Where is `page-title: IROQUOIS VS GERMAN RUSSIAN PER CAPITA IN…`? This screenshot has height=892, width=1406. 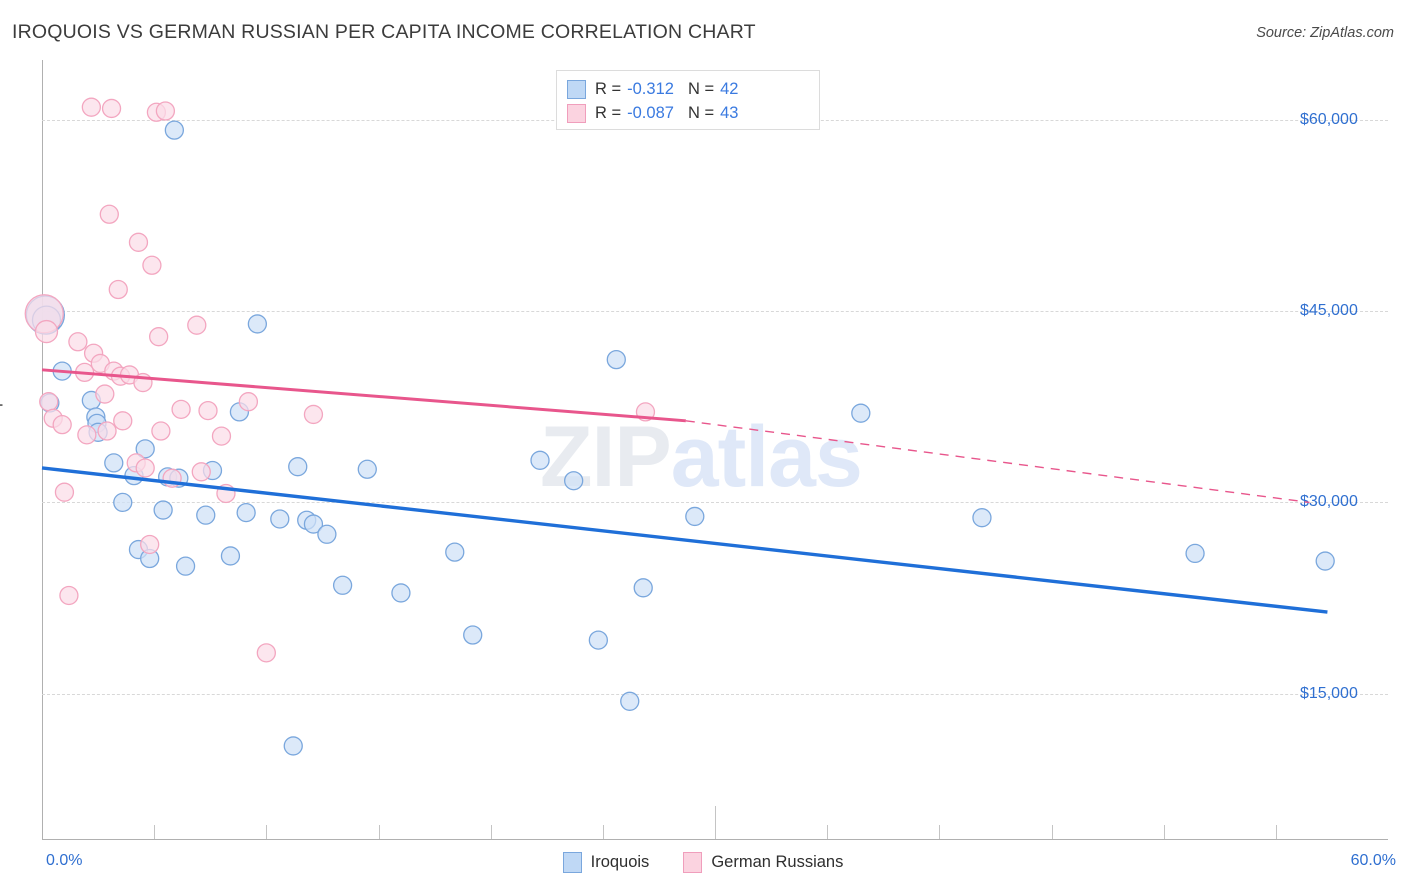 page-title: IROQUOIS VS GERMAN RUSSIAN PER CAPITA IN… is located at coordinates (384, 32).